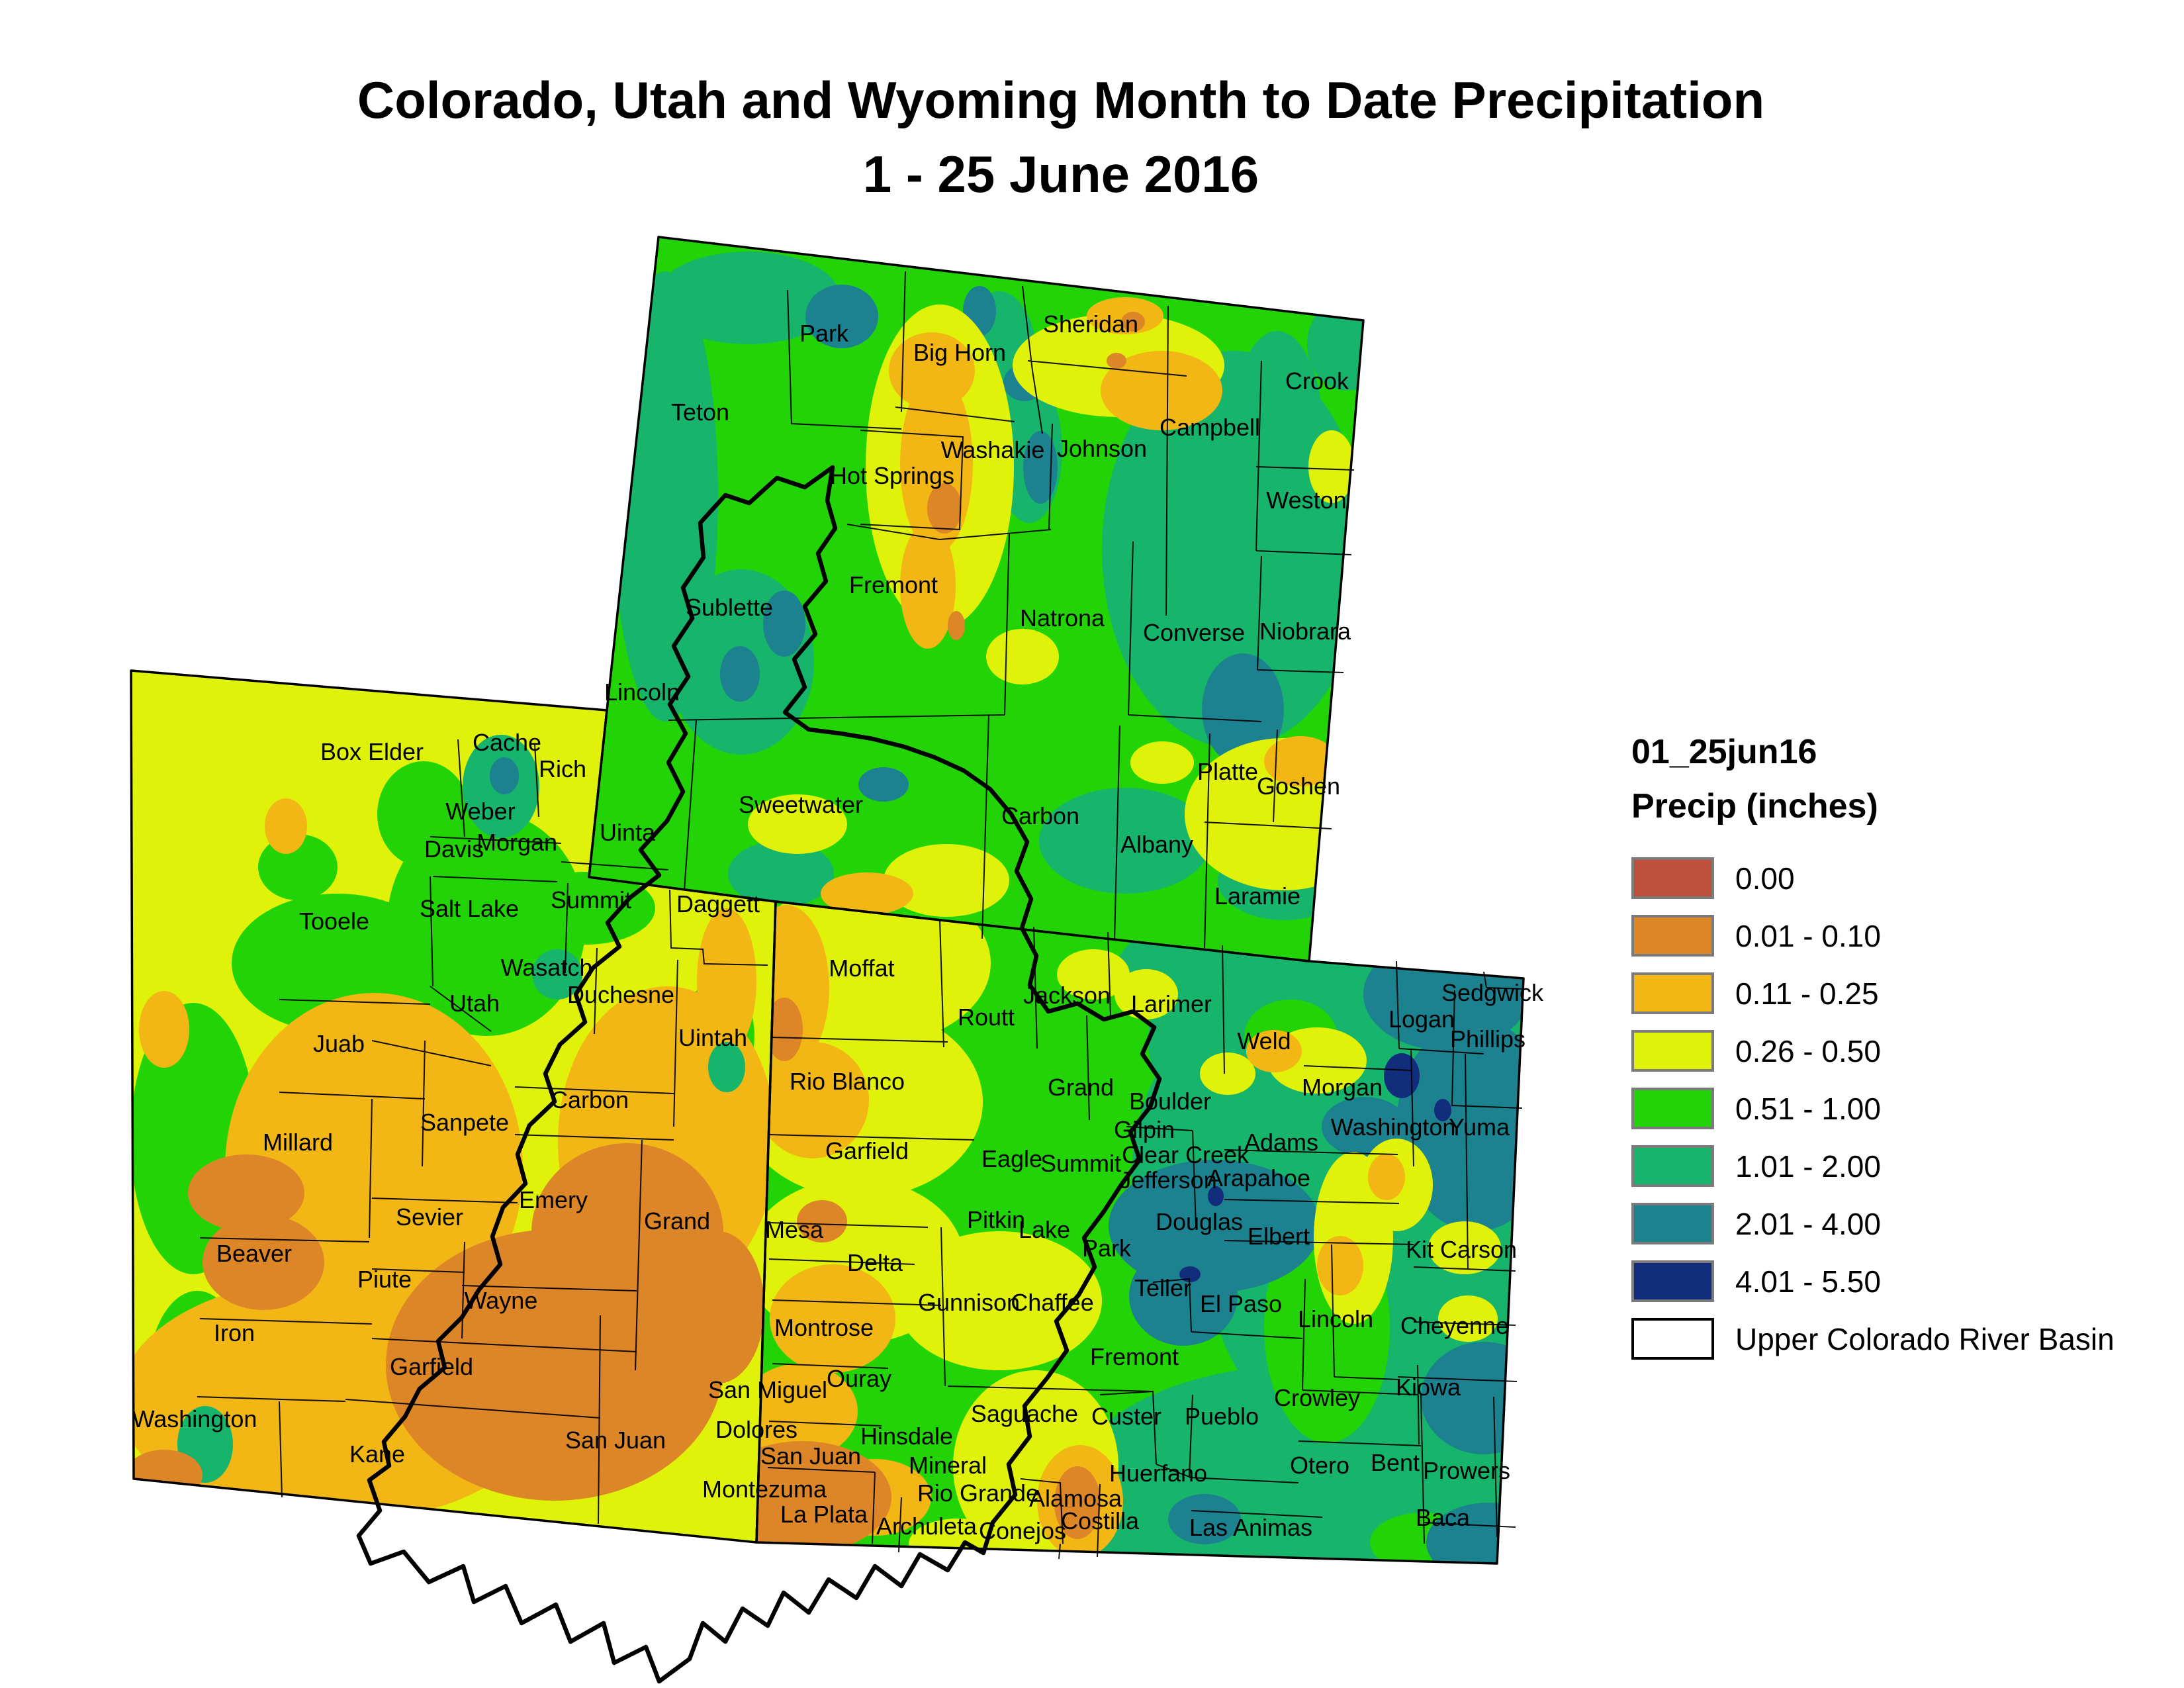  I want to click on county-label: Dolores, so click(756, 1429).